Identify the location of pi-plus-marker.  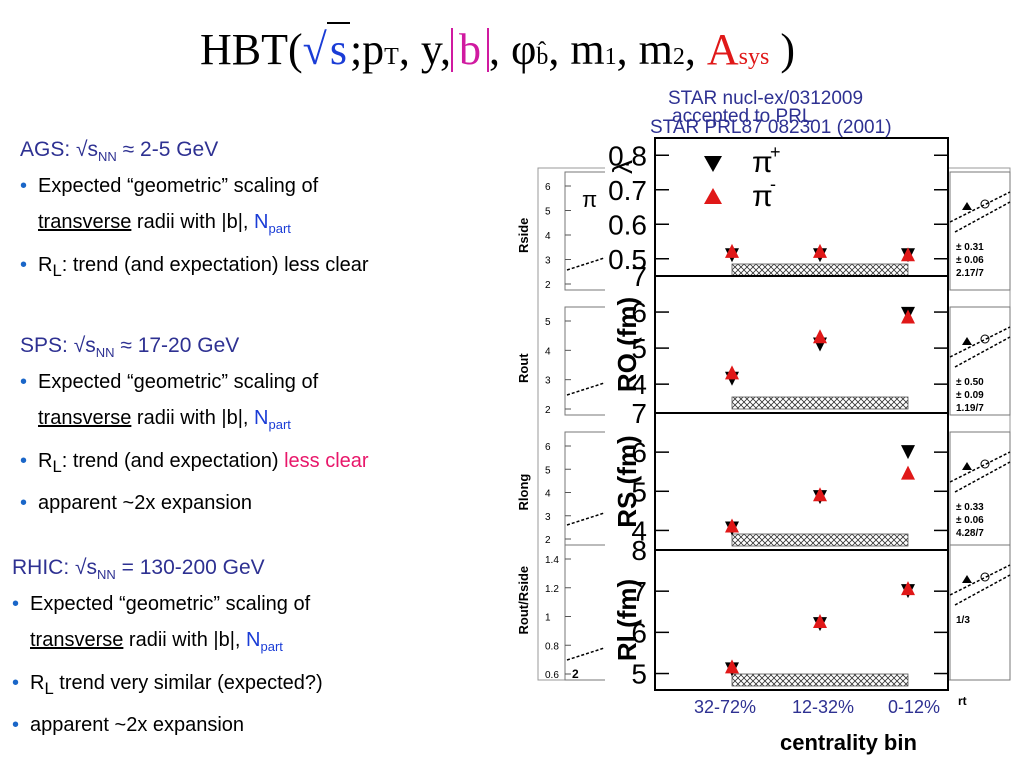
(908, 452).